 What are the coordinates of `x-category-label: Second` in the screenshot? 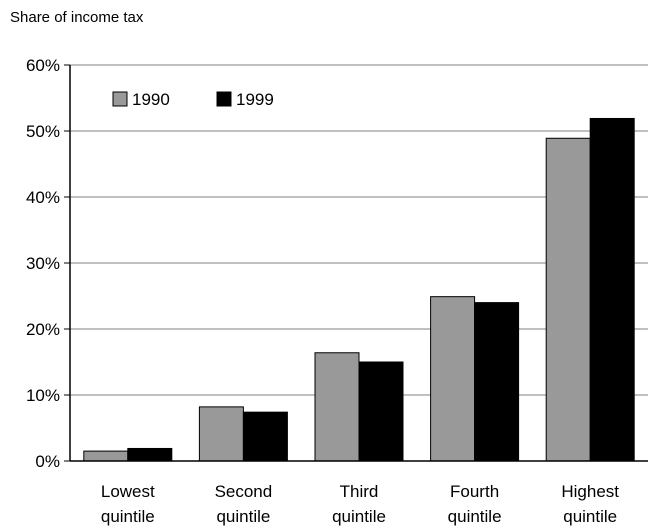 It's located at (244, 491).